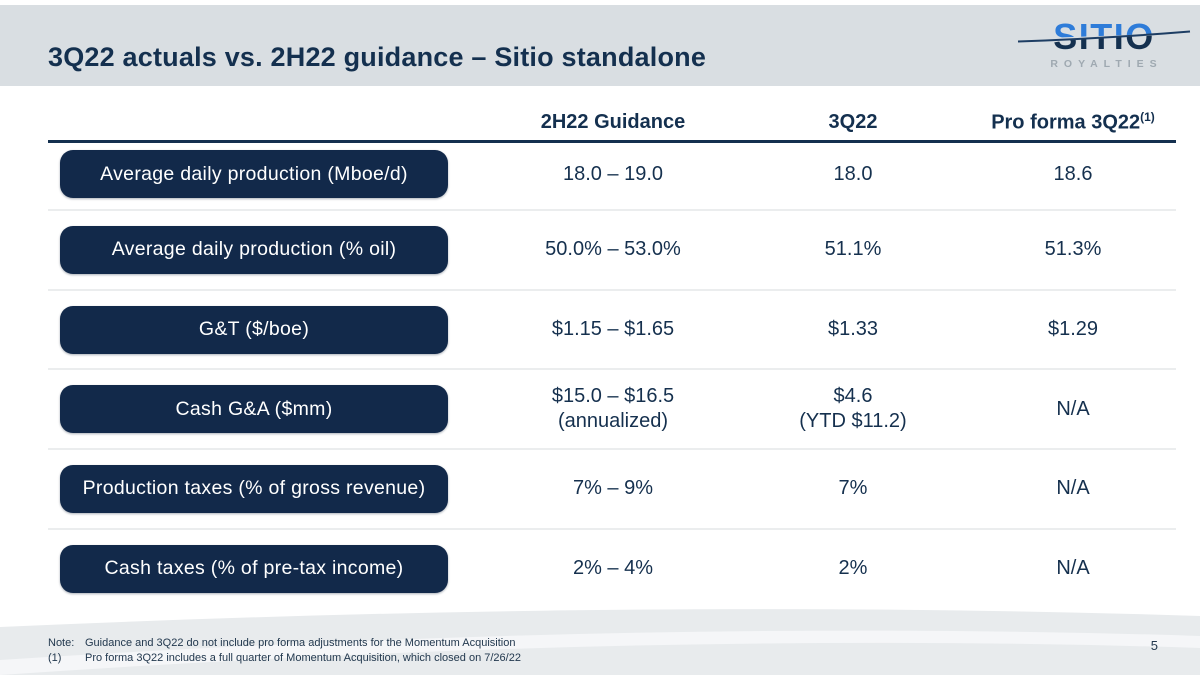  I want to click on bottom-swoosh-decoration, so click(600, 642).